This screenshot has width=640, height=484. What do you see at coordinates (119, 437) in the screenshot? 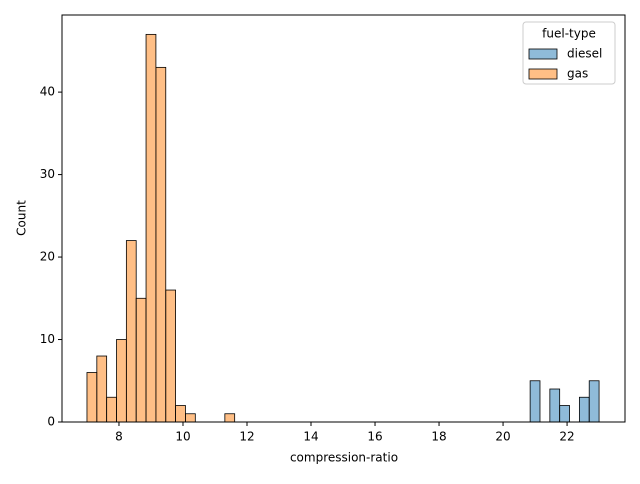
I see `x-tick-label: 8` at bounding box center [119, 437].